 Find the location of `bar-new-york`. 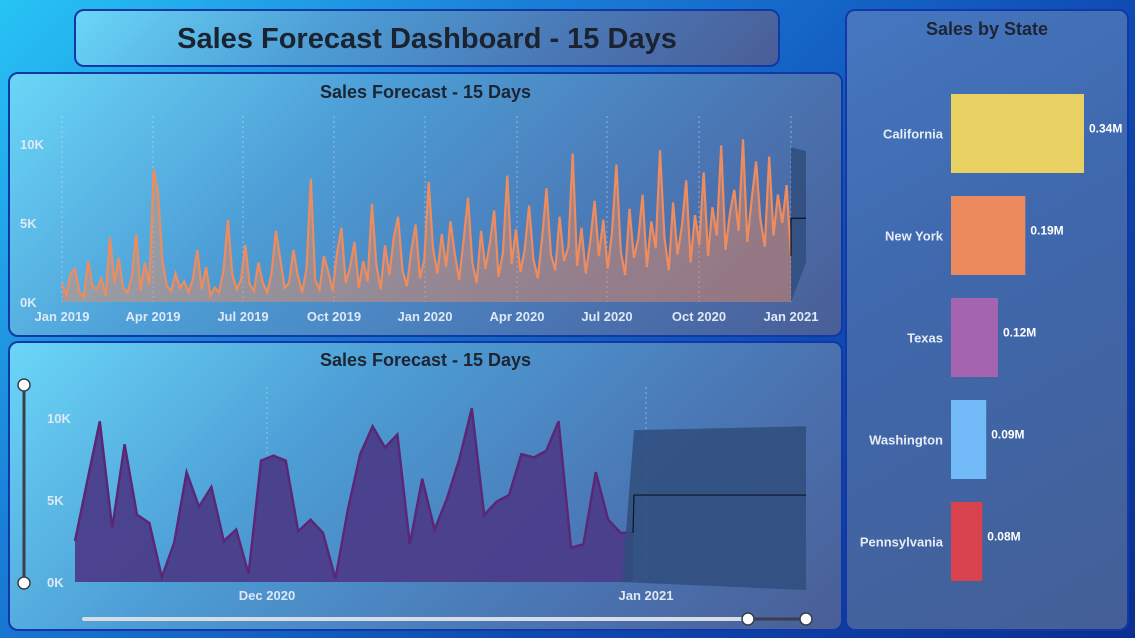

bar-new-york is located at coordinates (988, 235).